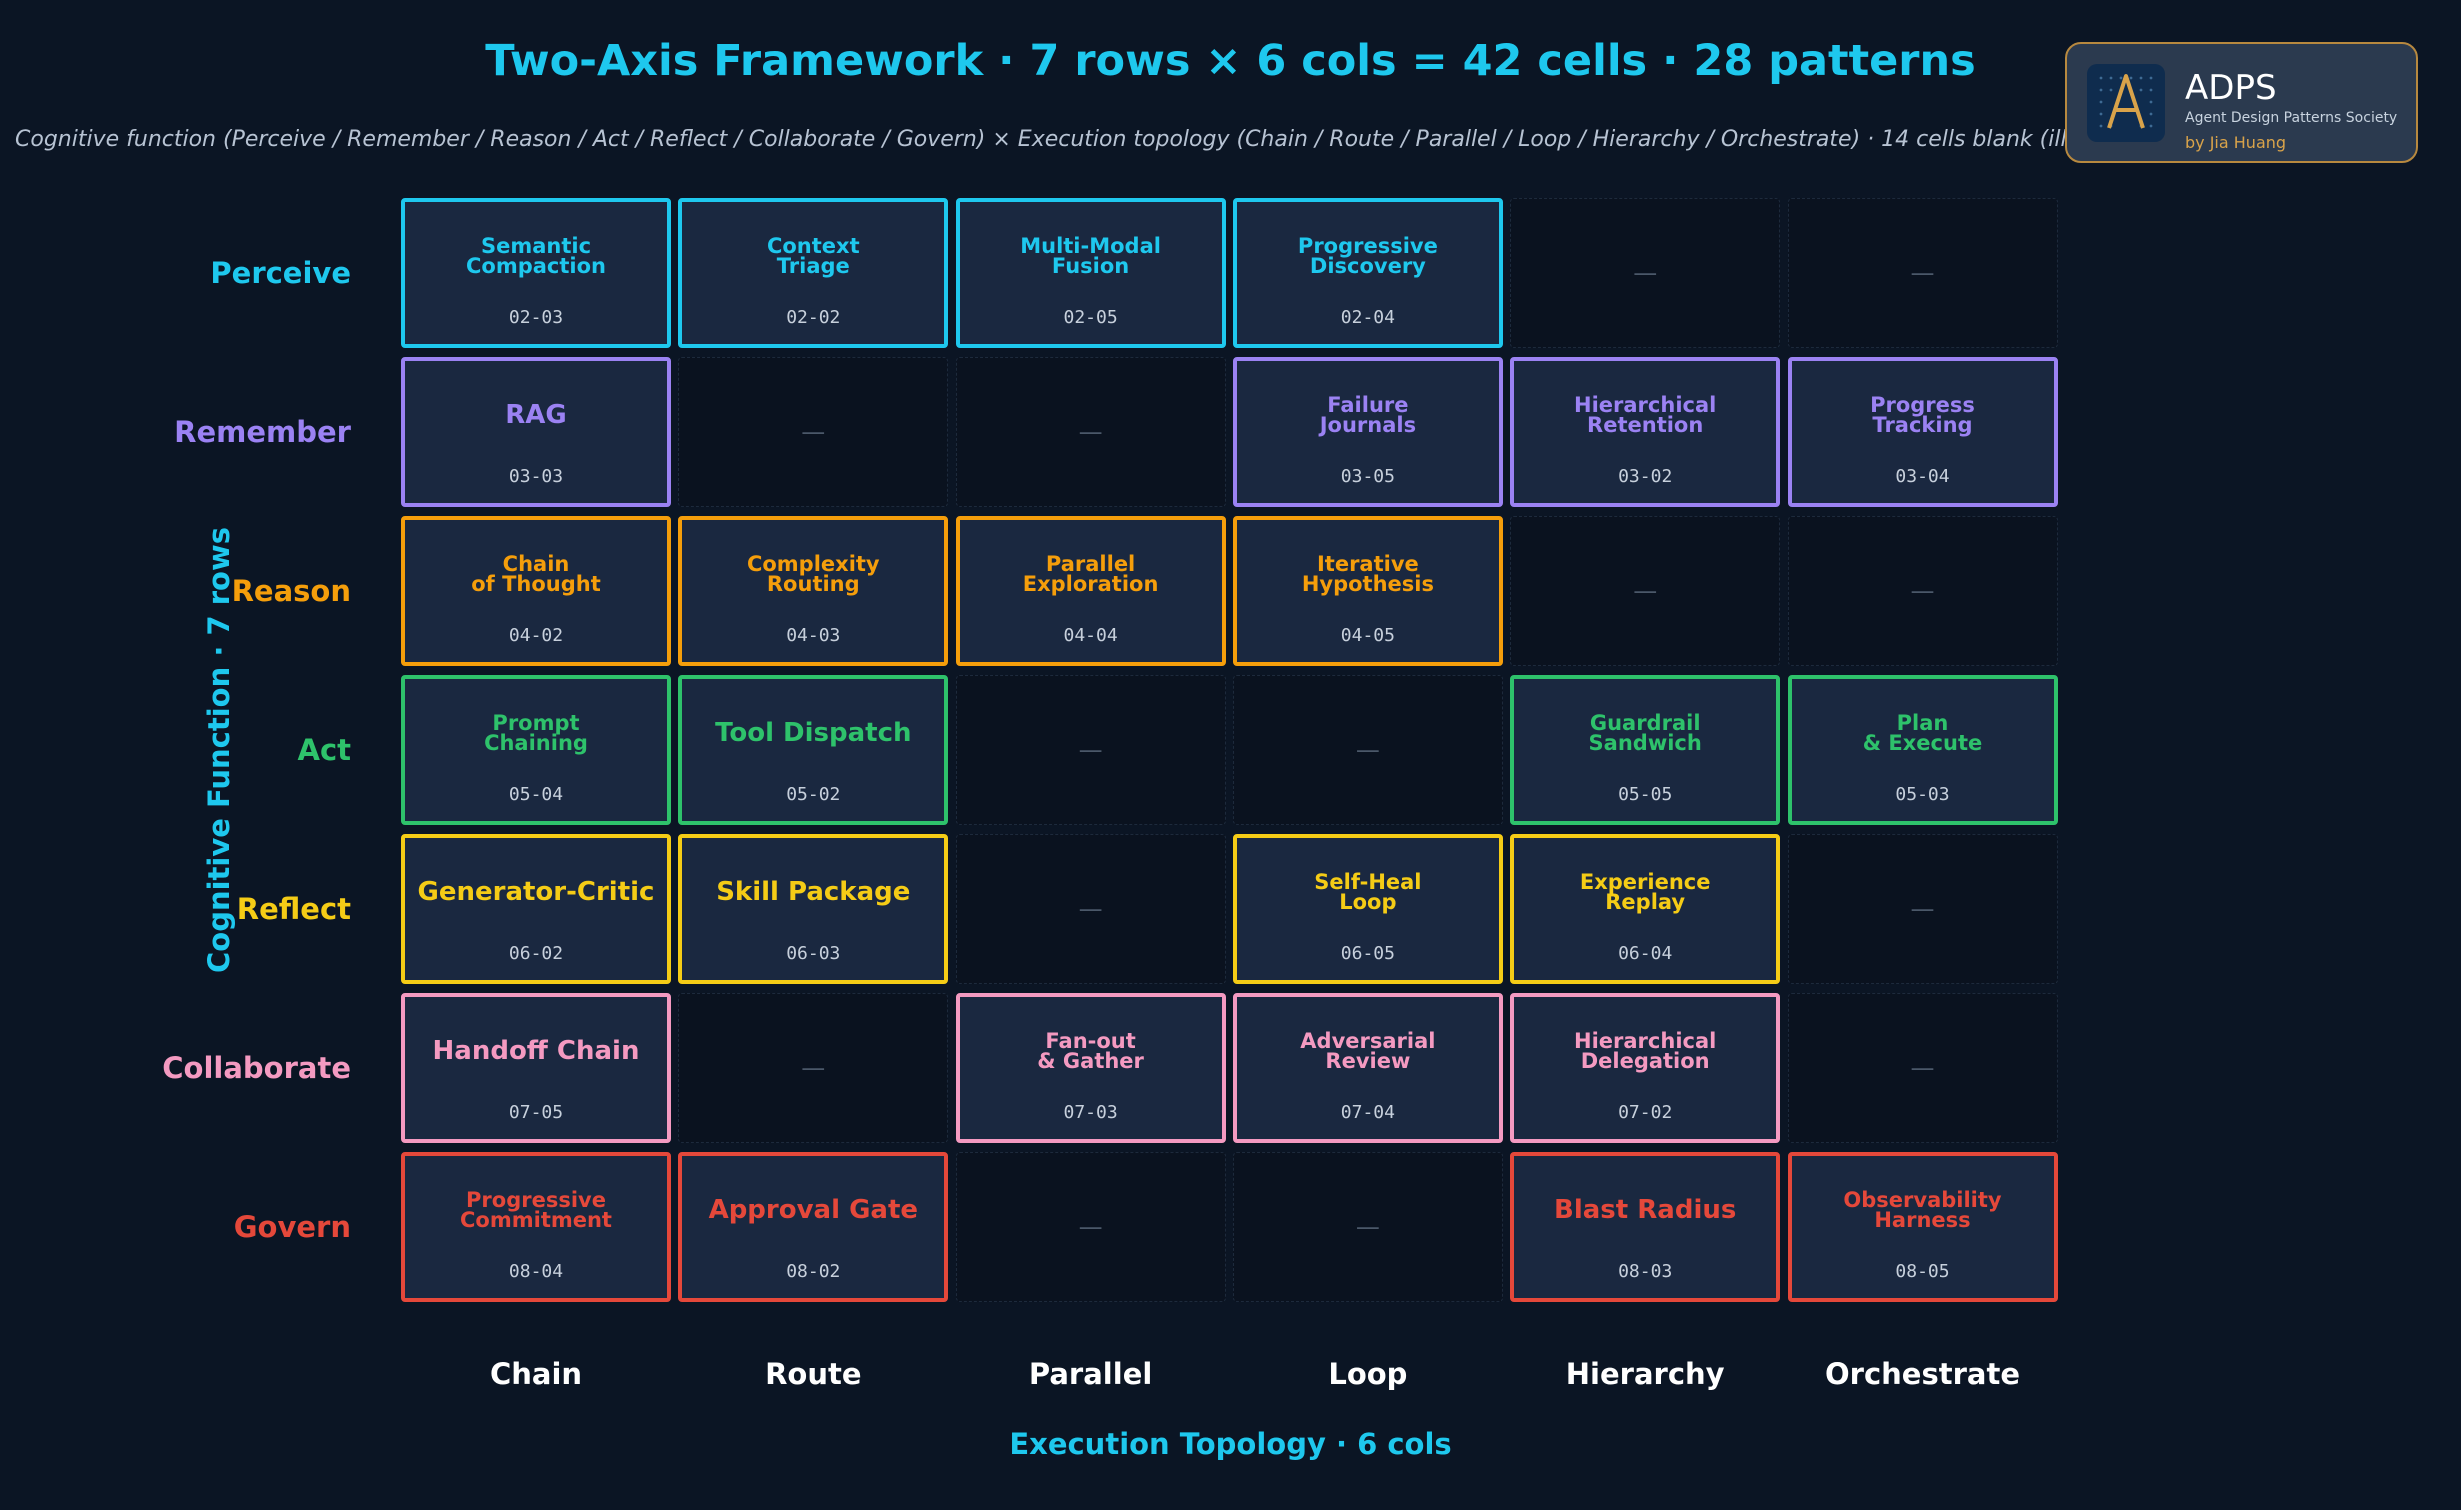  I want to click on pattern-code: 07-02, so click(1645, 1112).